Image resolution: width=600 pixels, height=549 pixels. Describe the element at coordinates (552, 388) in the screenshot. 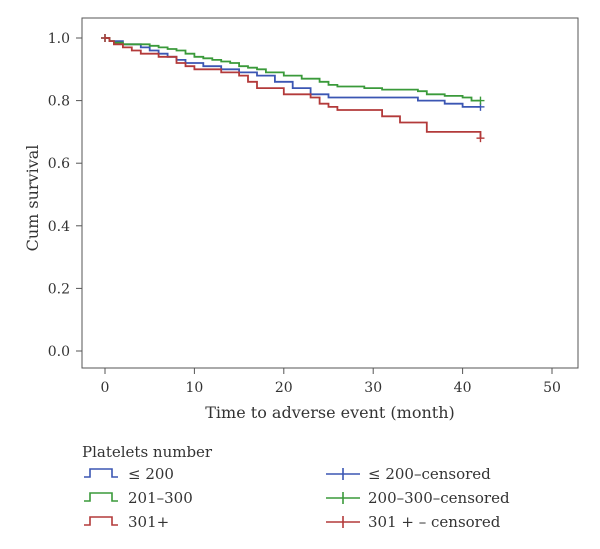

I see `x-tick-label: 50` at that location.